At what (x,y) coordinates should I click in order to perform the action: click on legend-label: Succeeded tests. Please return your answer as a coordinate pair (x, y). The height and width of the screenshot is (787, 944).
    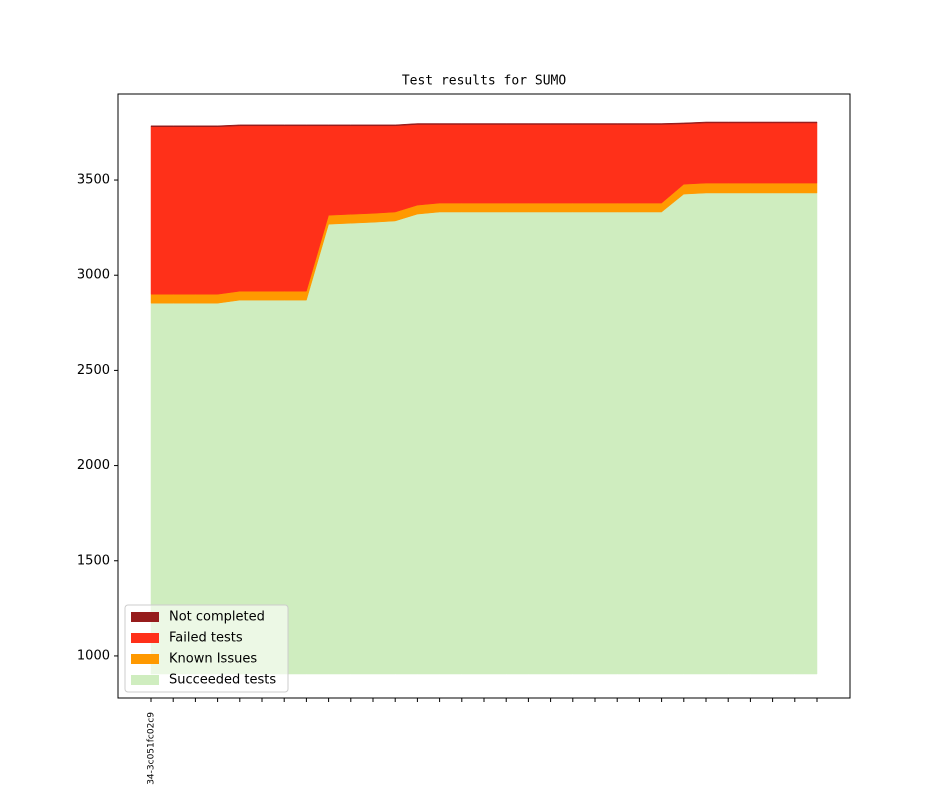
    Looking at the image, I should click on (222, 680).